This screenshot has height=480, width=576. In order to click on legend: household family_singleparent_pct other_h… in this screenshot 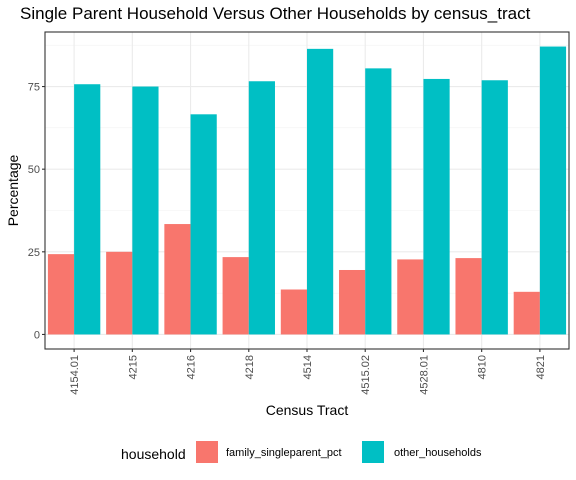, I will do `click(301, 452)`.